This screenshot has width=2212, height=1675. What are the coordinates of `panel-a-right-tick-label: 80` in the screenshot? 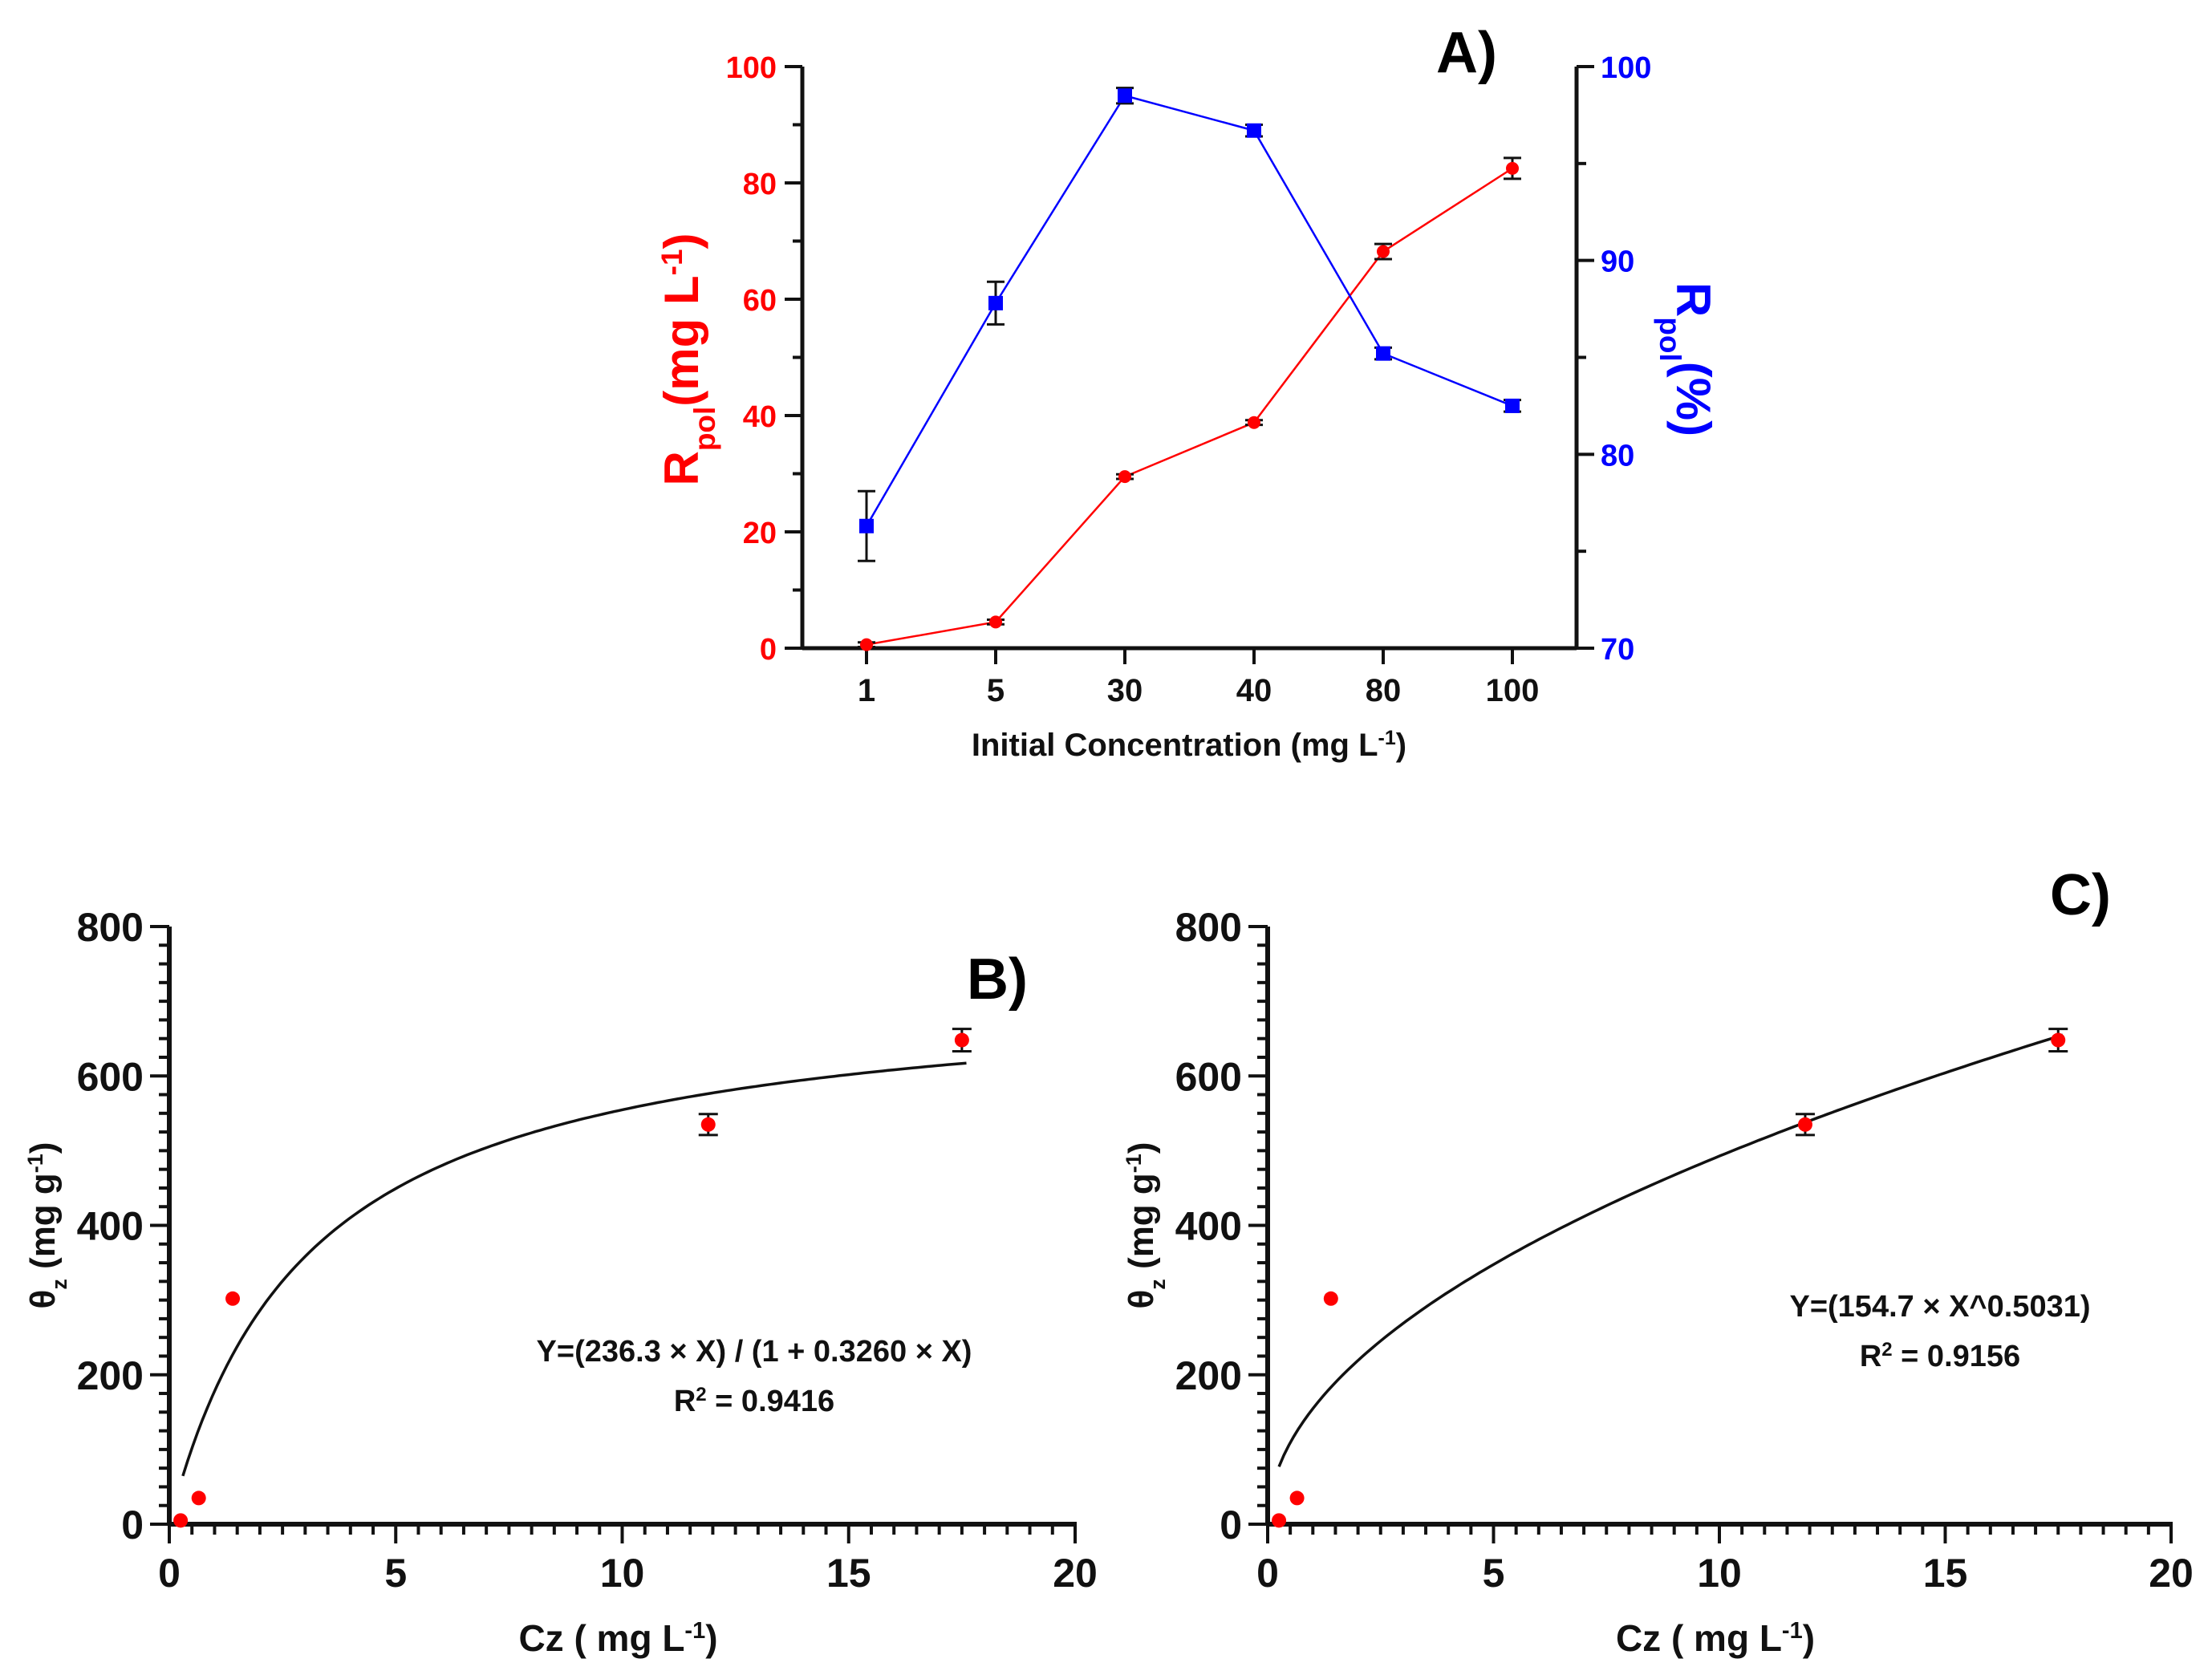 It's located at (1617, 456).